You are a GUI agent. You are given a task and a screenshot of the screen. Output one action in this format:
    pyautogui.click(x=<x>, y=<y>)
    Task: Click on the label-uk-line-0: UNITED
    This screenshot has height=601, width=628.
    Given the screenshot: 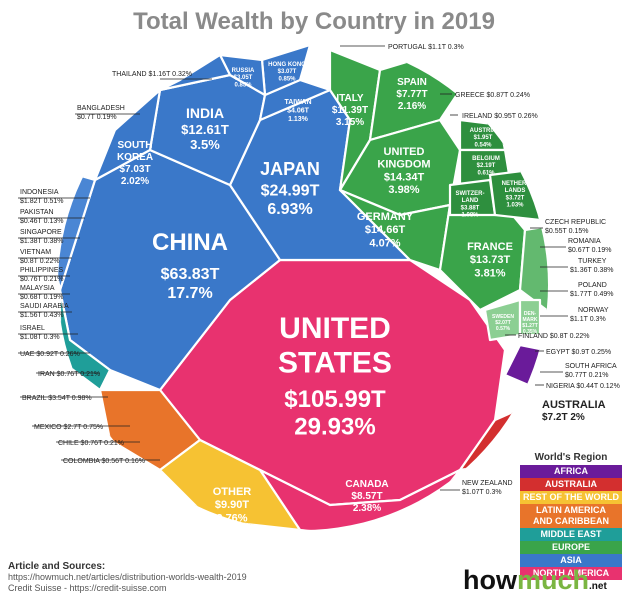 What is the action you would take?
    pyautogui.click(x=404, y=152)
    